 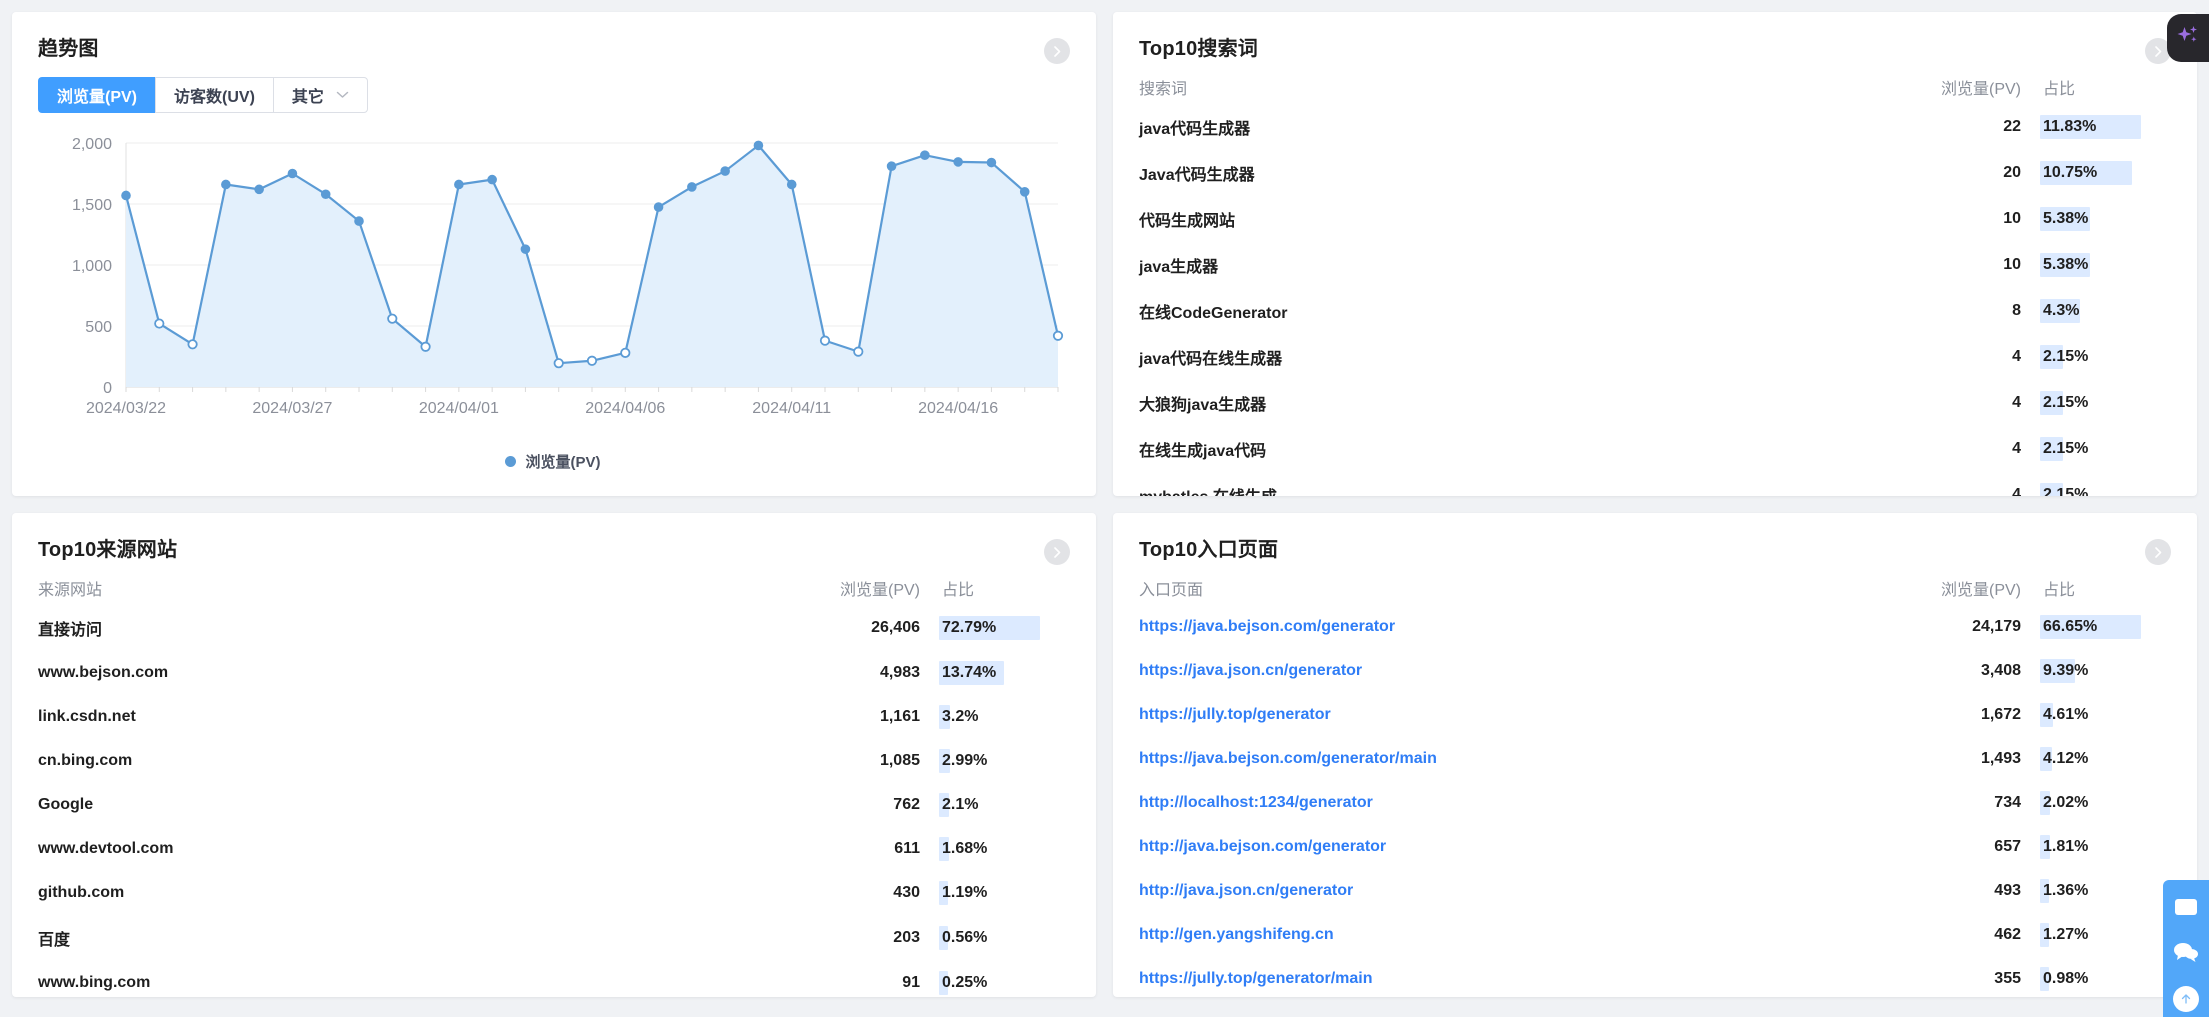 What do you see at coordinates (1655, 901) in the screenshot?
I see `table-row: http://java.json.cn/generator 493 1.36%` at bounding box center [1655, 901].